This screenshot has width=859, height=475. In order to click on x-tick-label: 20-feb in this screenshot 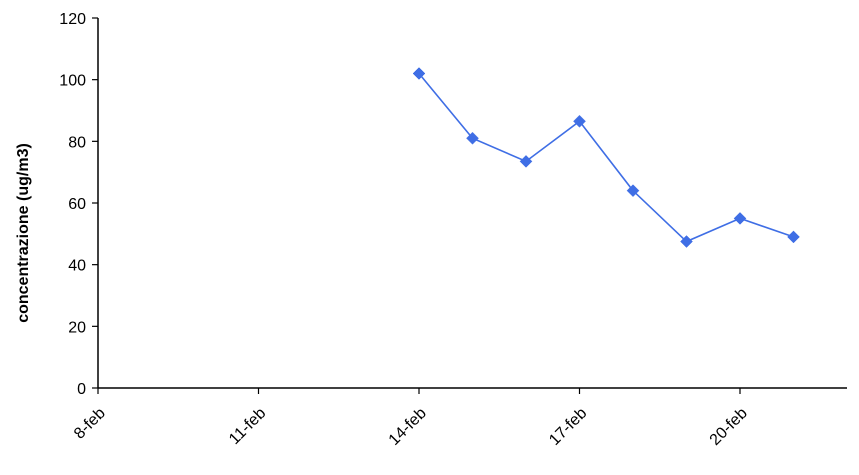, I will do `click(729, 427)`.